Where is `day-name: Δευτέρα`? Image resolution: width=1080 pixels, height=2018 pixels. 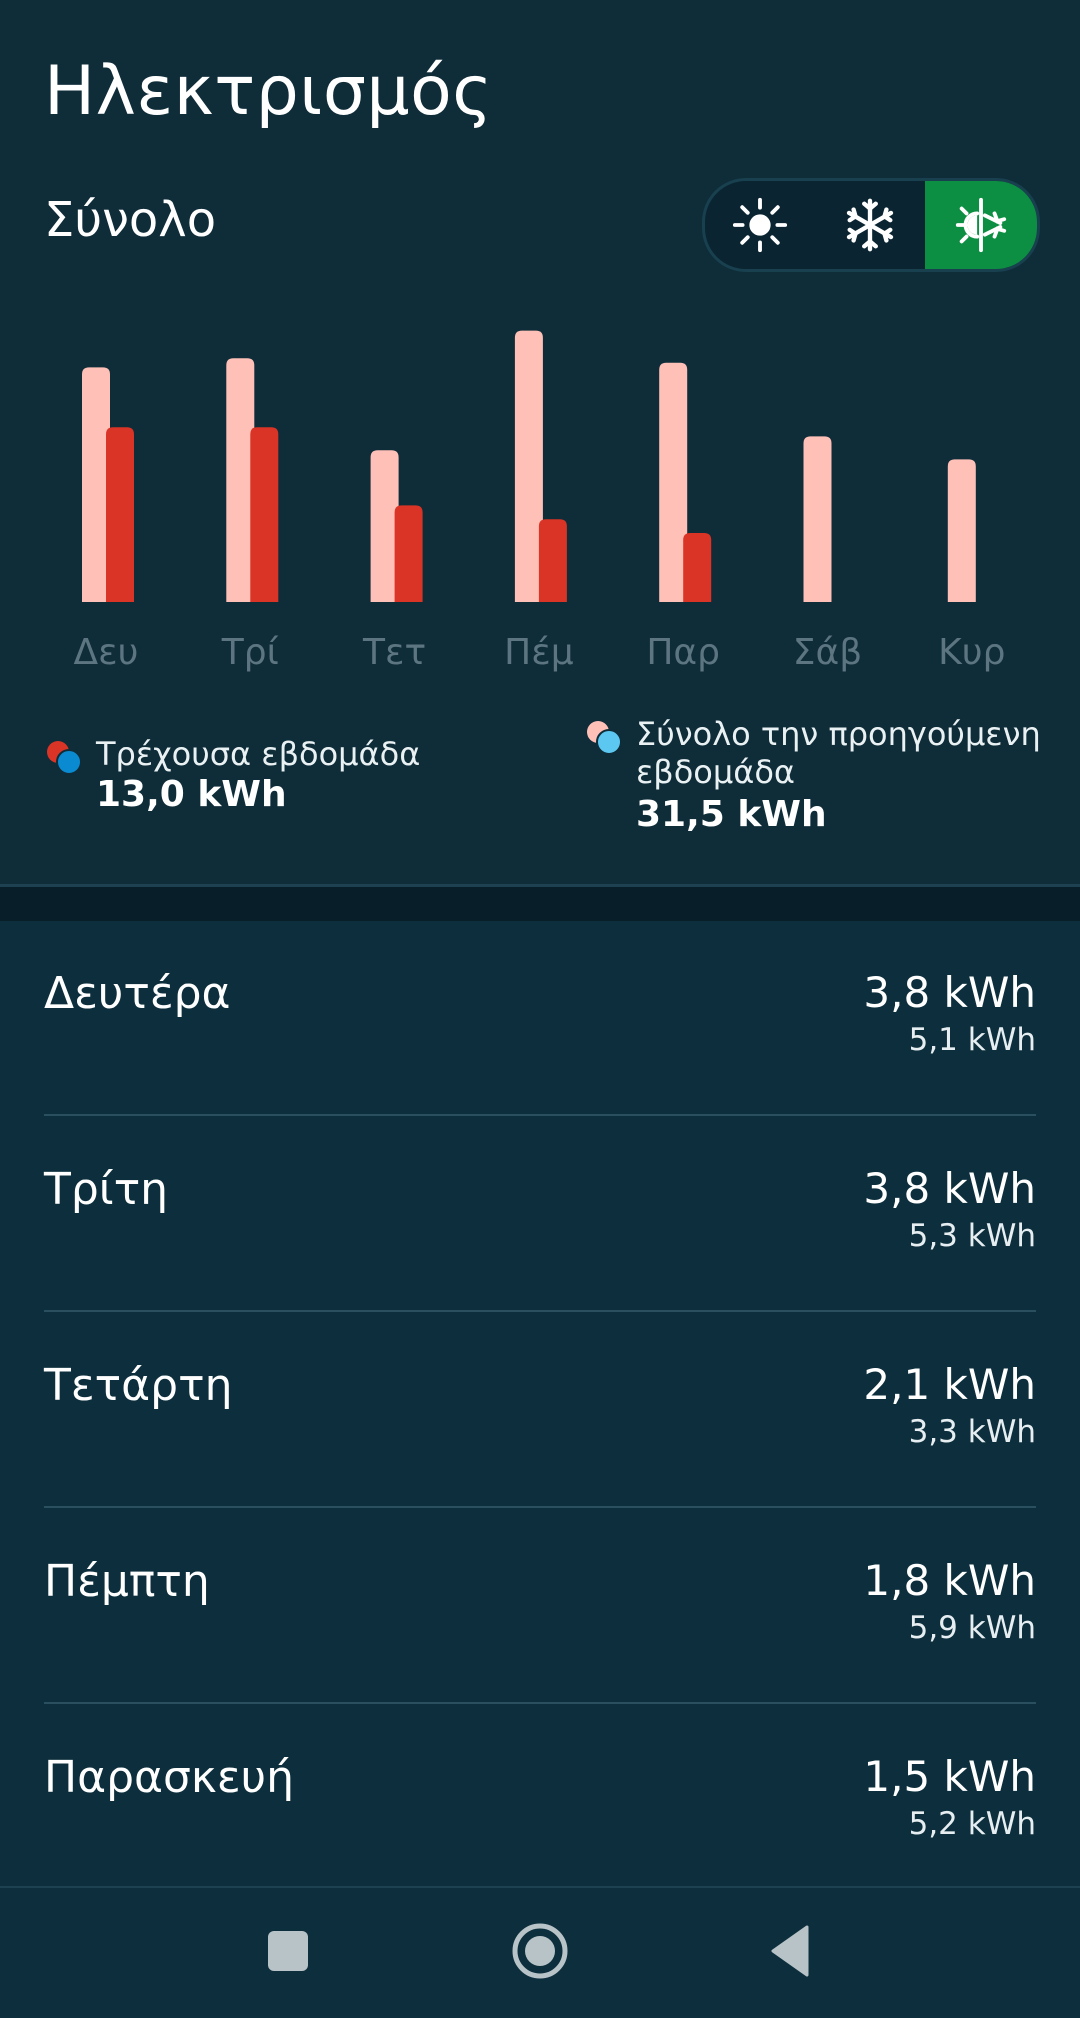 day-name: Δευτέρα is located at coordinates (137, 993).